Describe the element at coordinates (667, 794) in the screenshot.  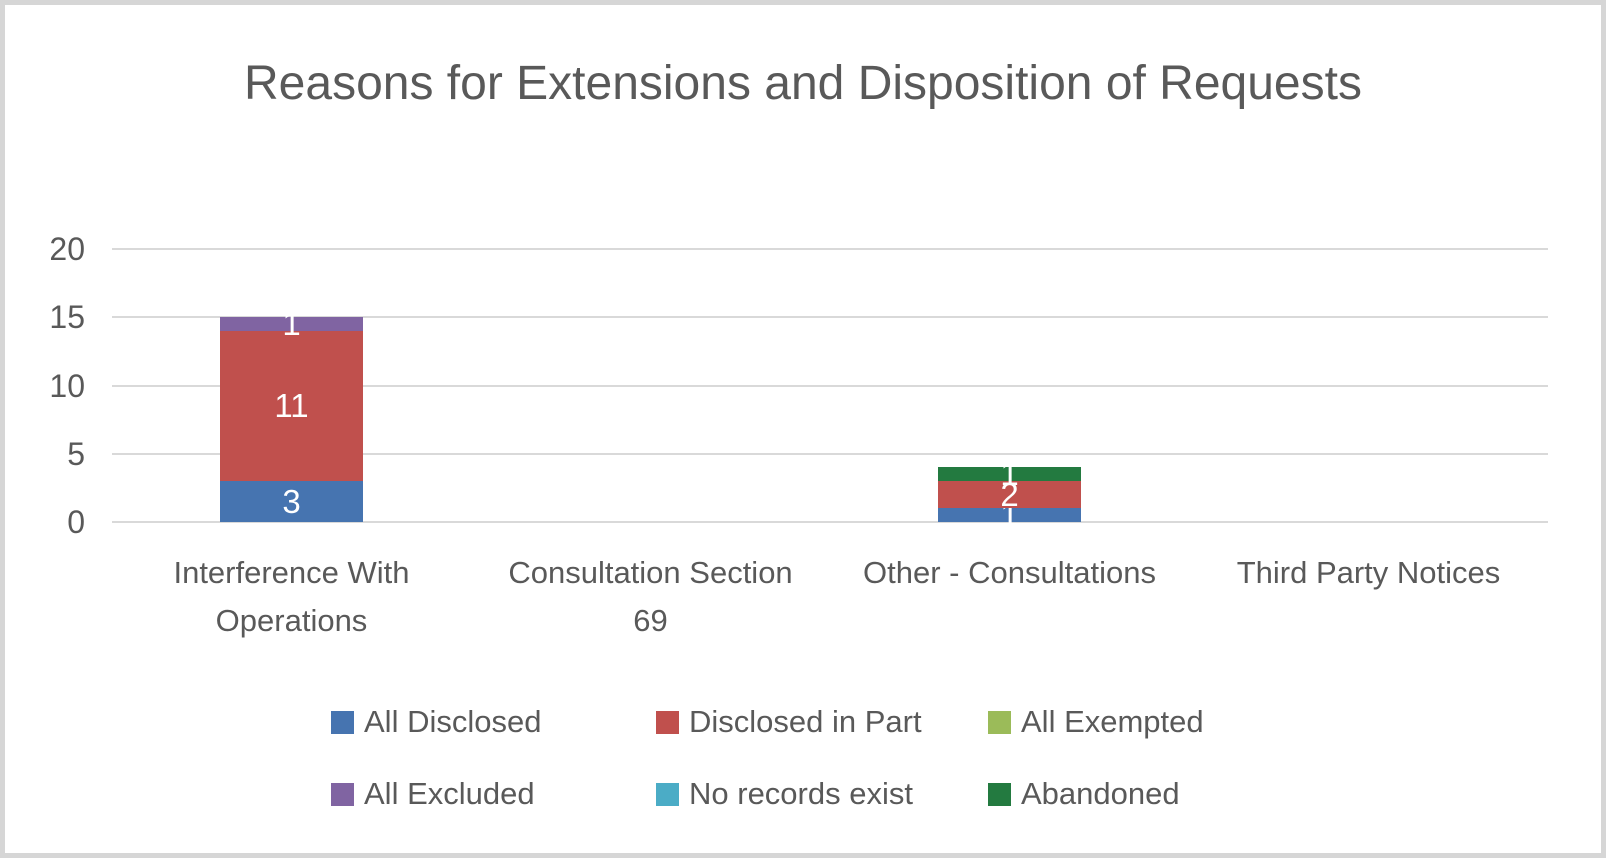
I see `legend-swatch-no-records-exist` at that location.